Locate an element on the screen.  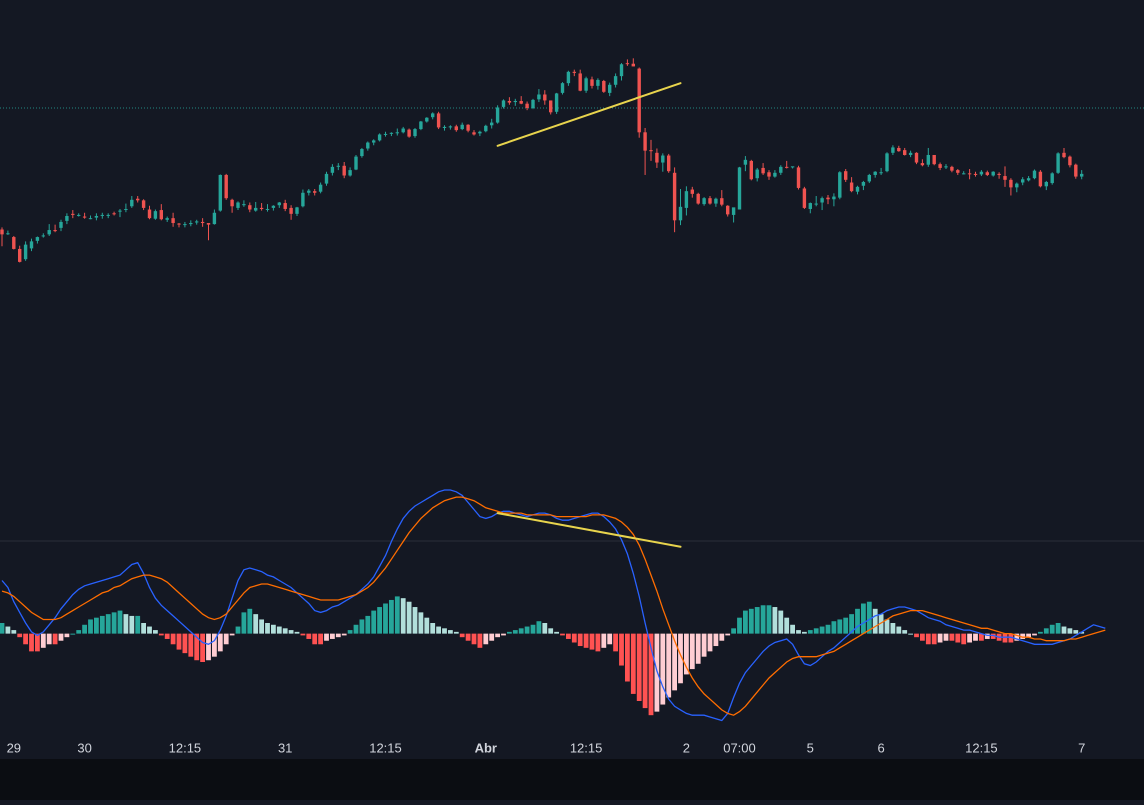
time-axis-label: Abr is located at coordinates (486, 747).